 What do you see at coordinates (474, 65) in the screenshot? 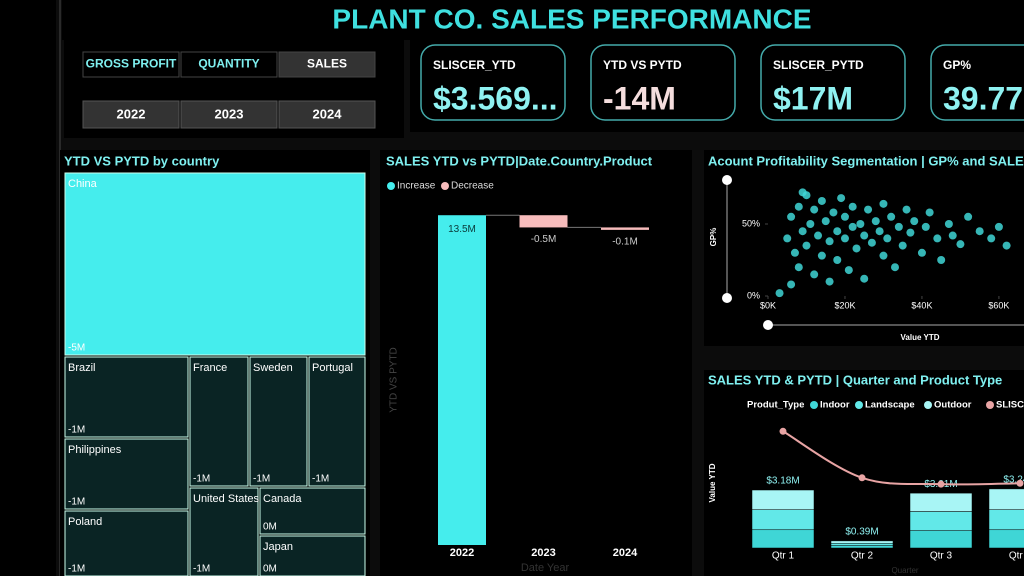
I see `kpi-label: SLISCER_YTD` at bounding box center [474, 65].